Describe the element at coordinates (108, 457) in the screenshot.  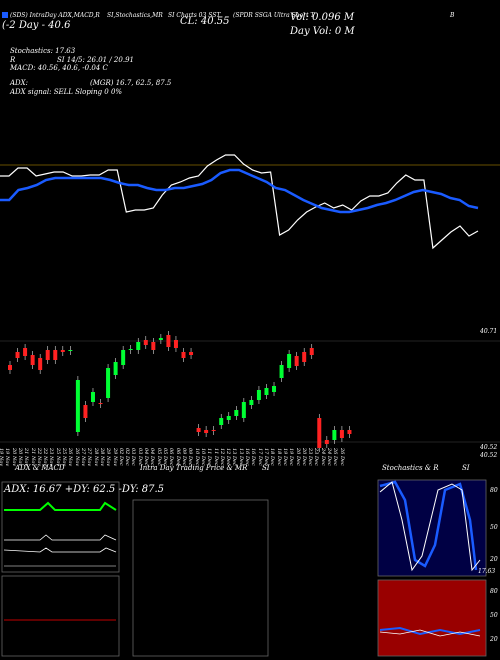
I see `date-label: 29 Nov` at that location.